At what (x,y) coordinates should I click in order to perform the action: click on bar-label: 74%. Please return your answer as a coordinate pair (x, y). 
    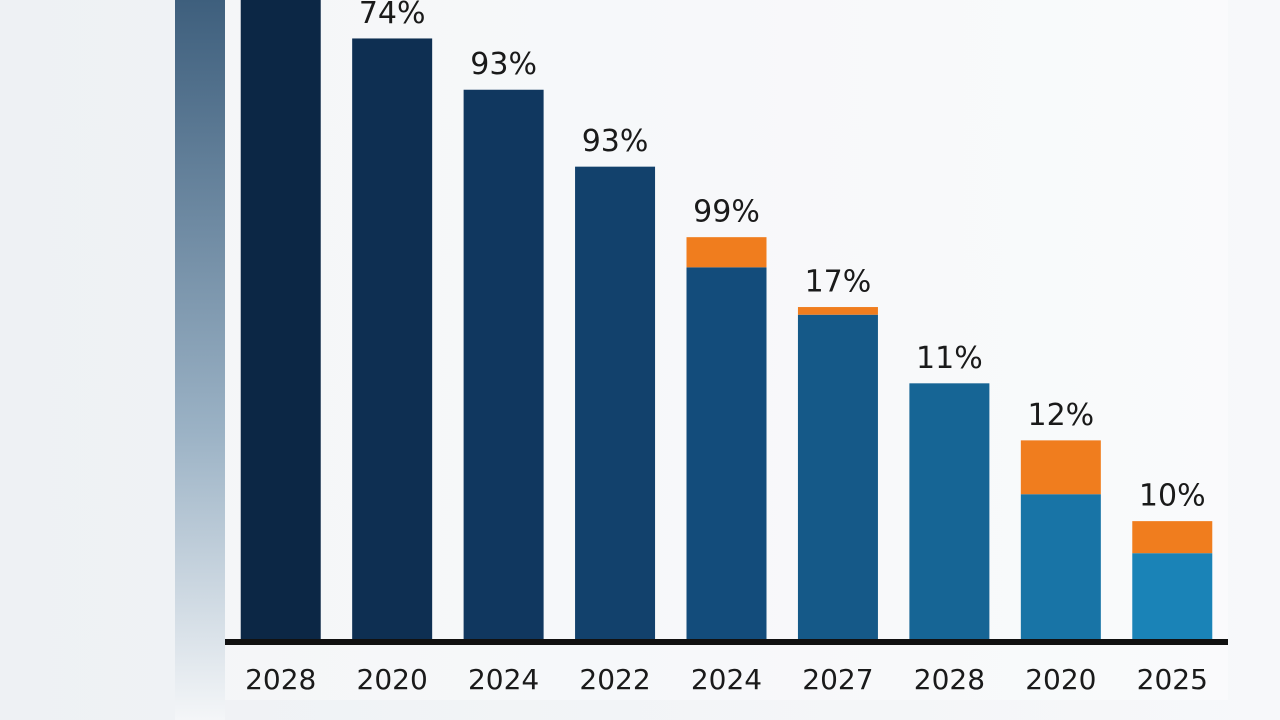
    Looking at the image, I should click on (392, 15).